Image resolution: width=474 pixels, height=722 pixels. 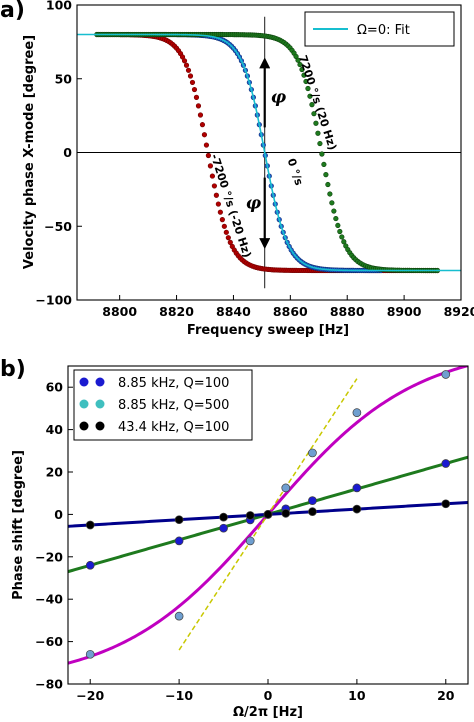 What do you see at coordinates (49, 599) in the screenshot?
I see `panel-b-y-tick-label: −40` at bounding box center [49, 599].